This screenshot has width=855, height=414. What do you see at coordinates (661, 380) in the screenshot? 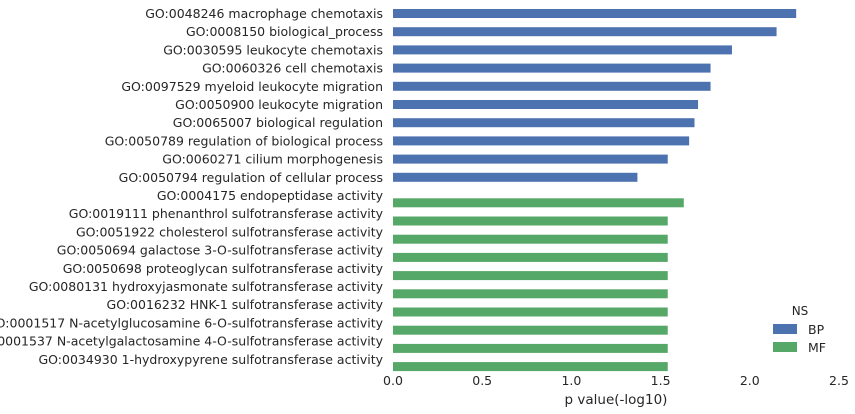
I see `x-tick-label: 1.5` at bounding box center [661, 380].